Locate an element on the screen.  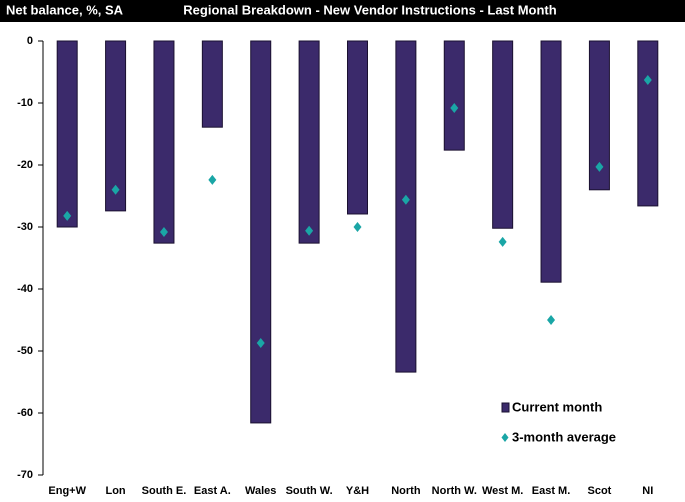
y-axis-label: Net balance, %, SA is located at coordinates (65, 9).